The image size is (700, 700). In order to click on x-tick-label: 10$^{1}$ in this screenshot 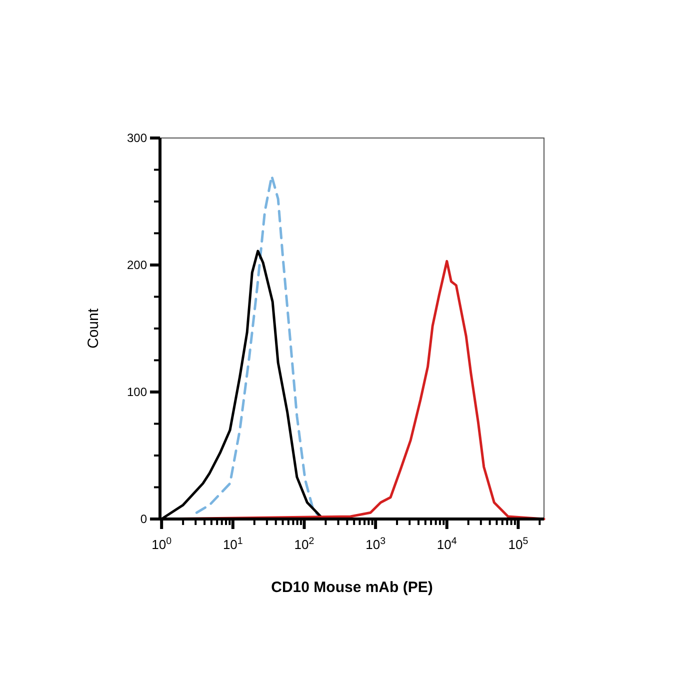, I will do `click(232, 544)`.